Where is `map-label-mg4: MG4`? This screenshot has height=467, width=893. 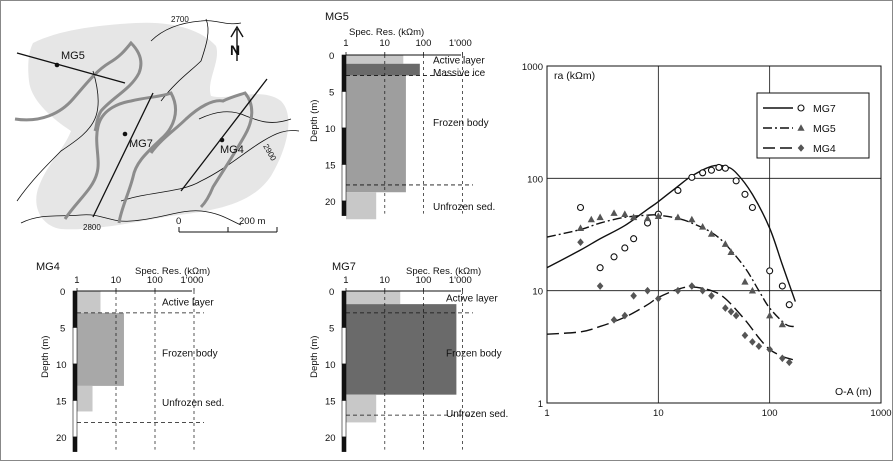
map-label-mg4: MG4 is located at coordinates (232, 150).